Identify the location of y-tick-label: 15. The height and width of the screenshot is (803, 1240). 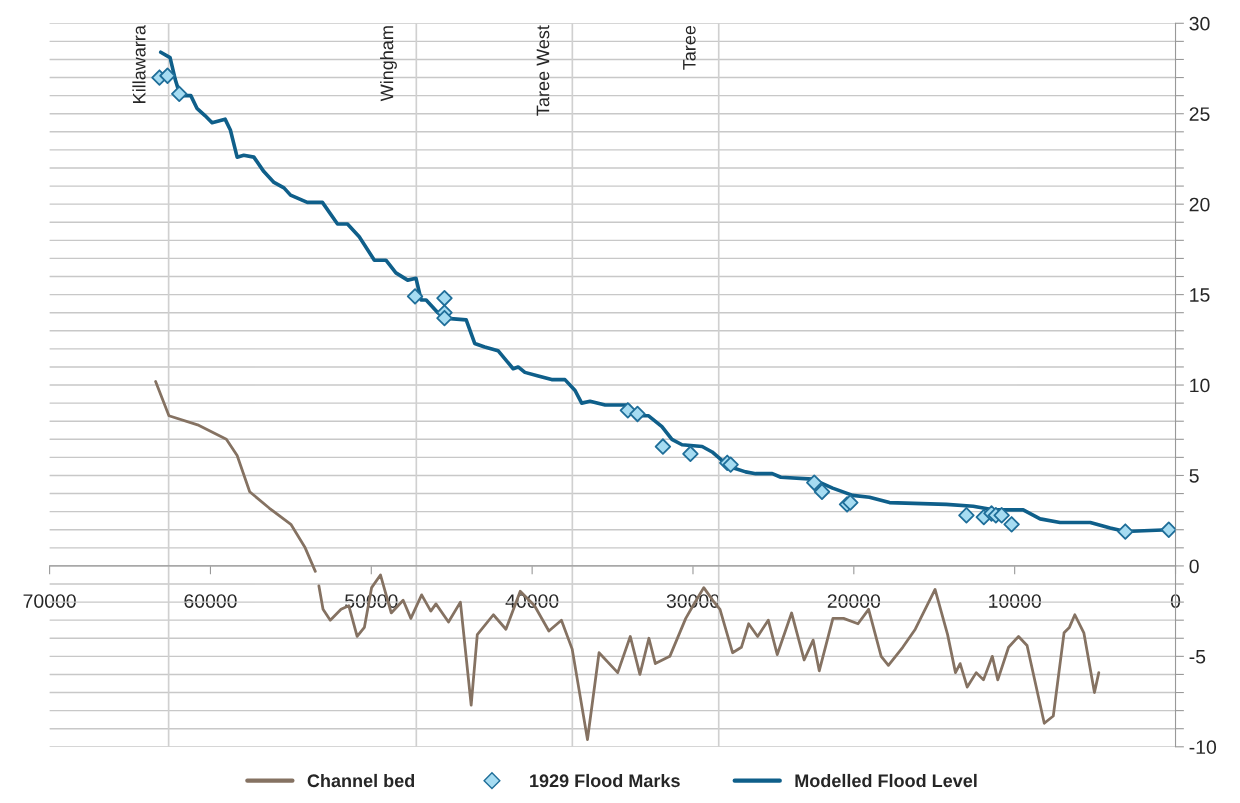
(1200, 295).